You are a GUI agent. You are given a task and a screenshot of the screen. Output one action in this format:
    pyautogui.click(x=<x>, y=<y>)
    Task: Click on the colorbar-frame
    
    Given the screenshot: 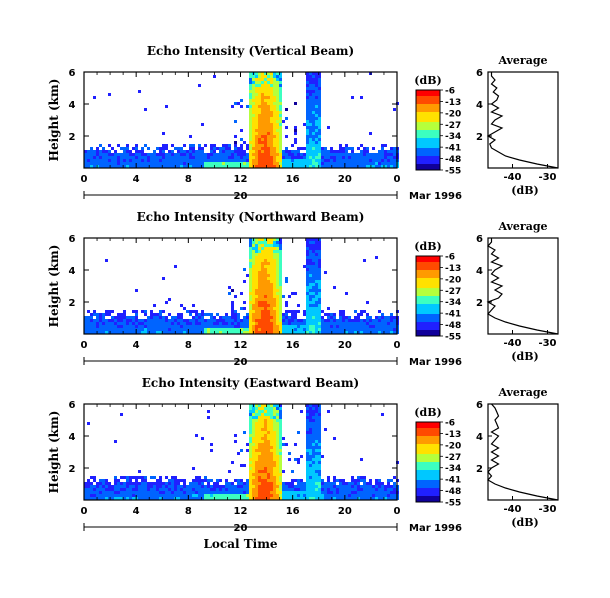 What is the action you would take?
    pyautogui.click(x=428, y=462)
    